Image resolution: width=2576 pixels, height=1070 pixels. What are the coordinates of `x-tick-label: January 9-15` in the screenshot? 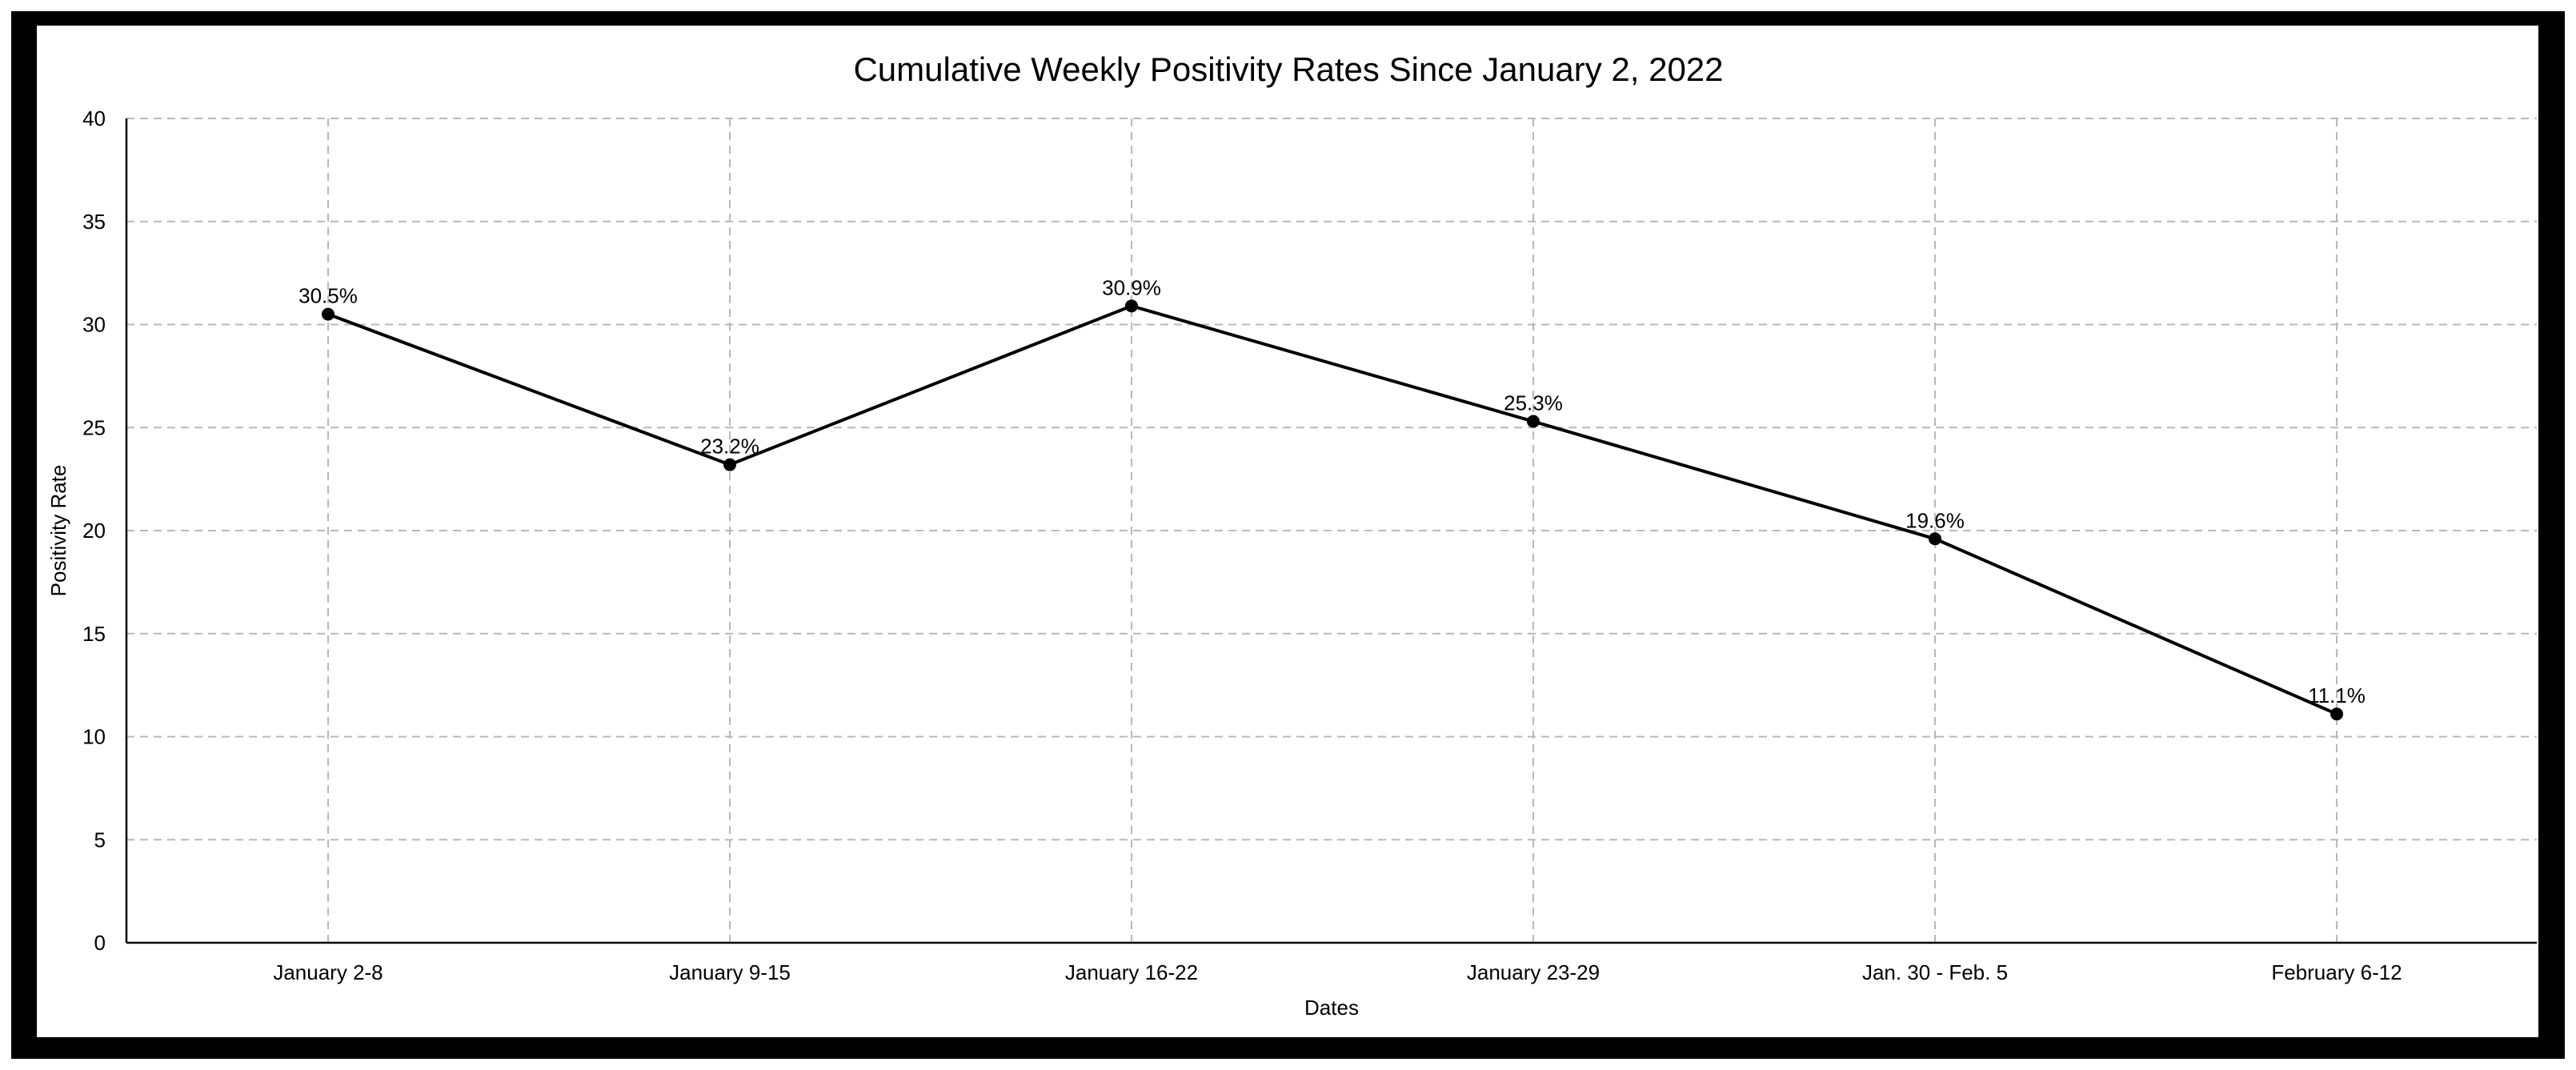 It's located at (730, 972).